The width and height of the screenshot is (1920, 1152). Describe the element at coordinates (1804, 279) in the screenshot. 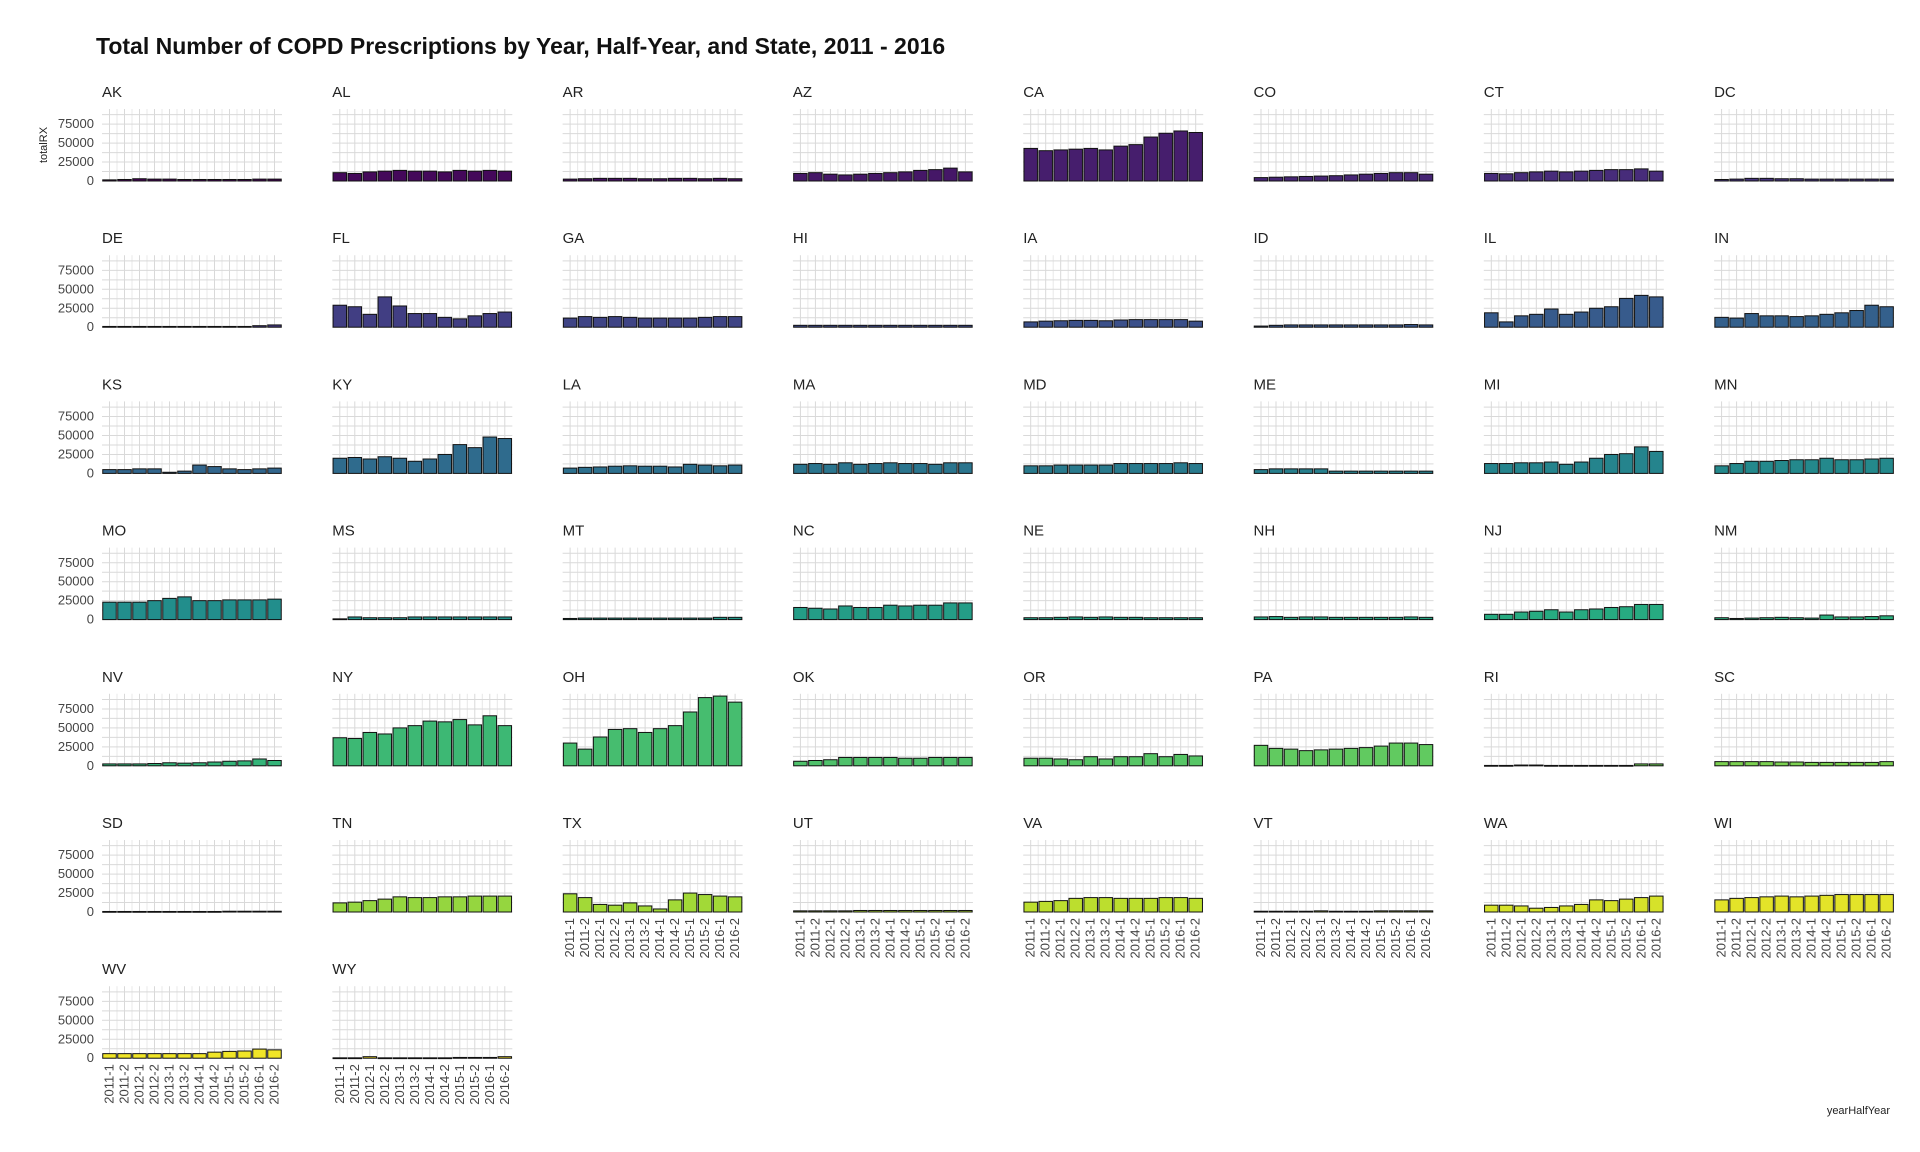

I see `facet-panel-in: IN` at that location.